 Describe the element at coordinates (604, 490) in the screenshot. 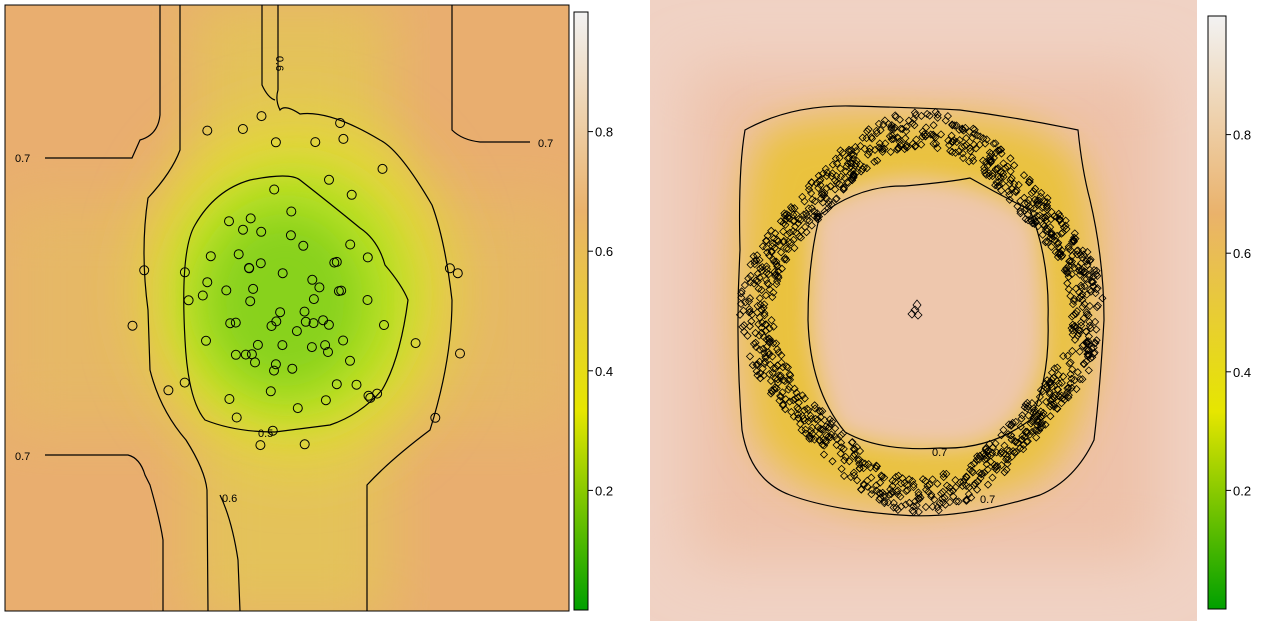

I see `colorbar-tick-label: 0.2` at that location.